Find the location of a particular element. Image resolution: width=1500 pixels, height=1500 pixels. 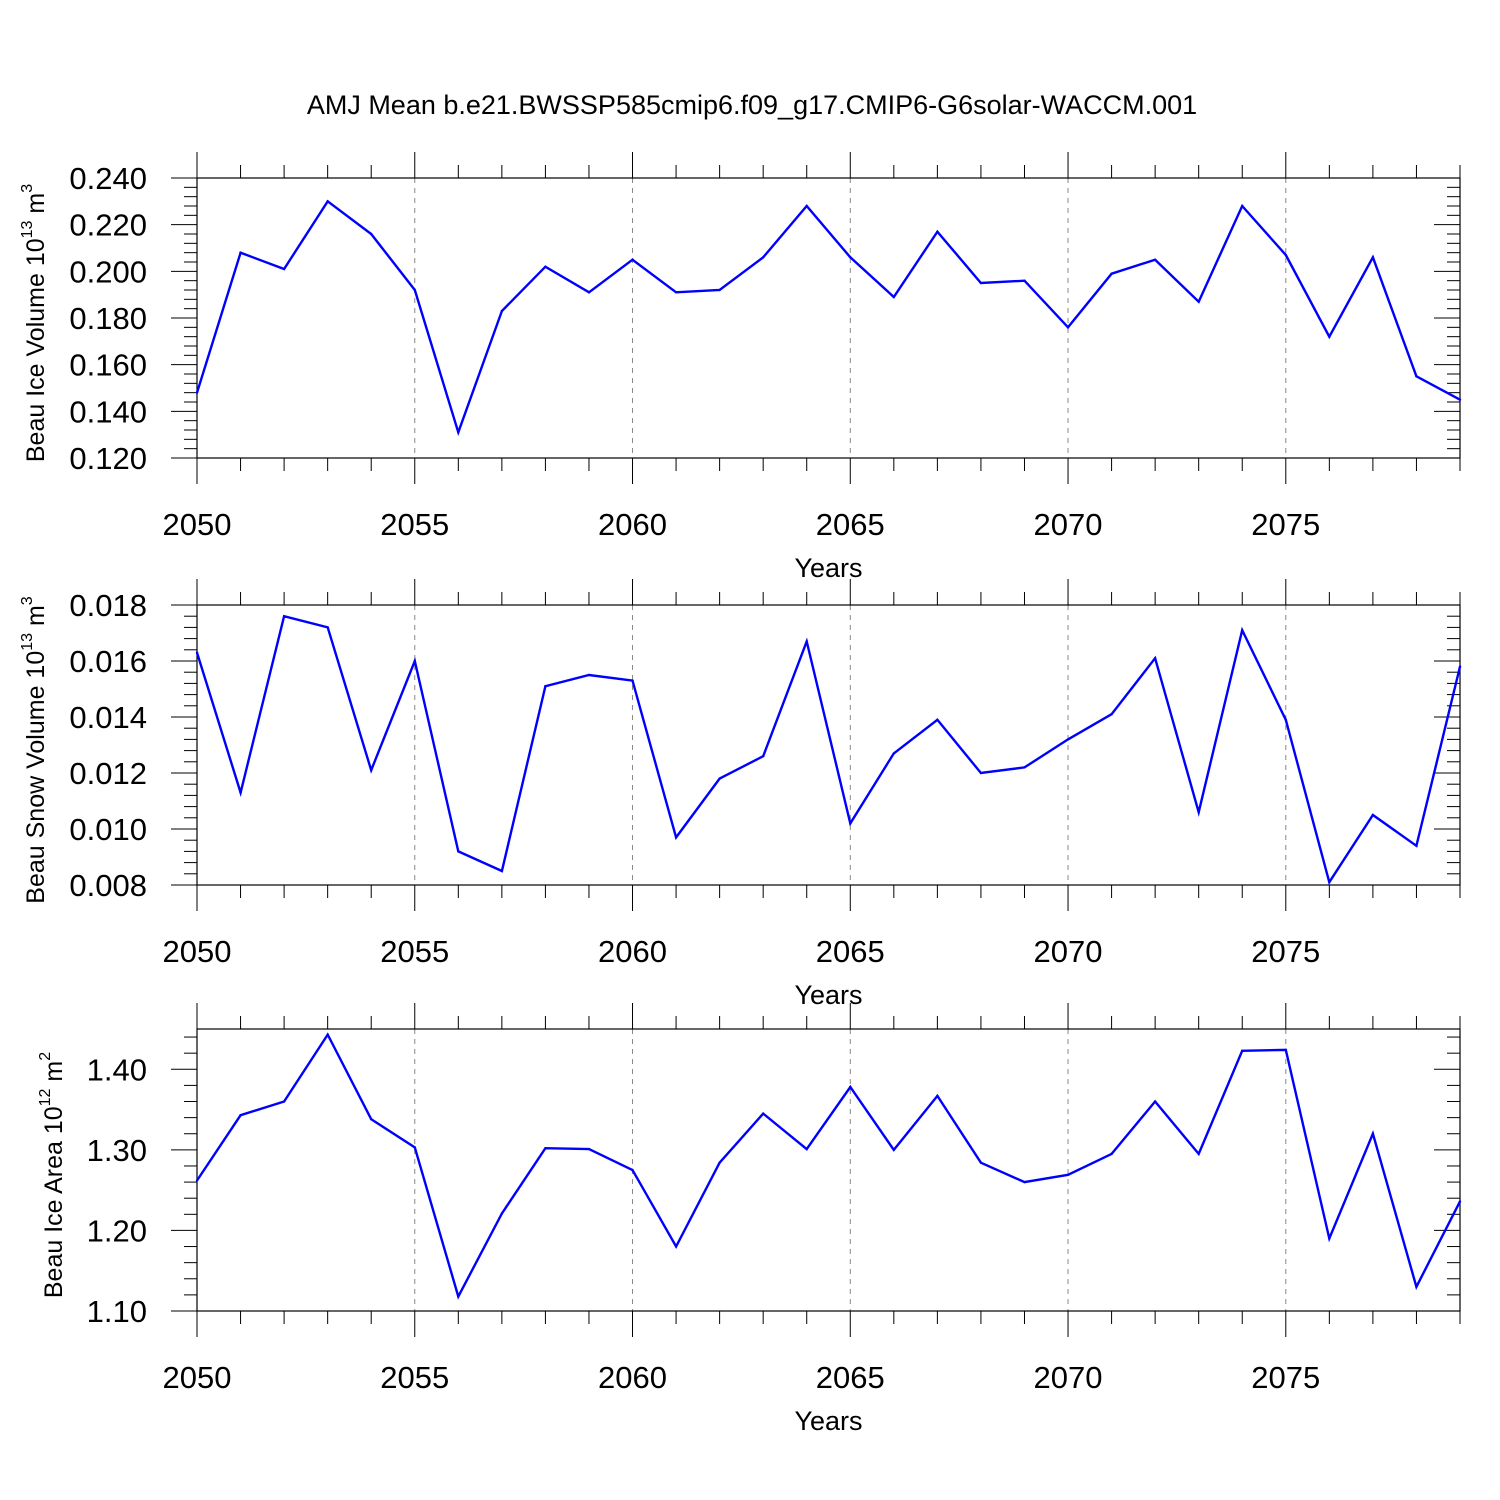

x-tick-label: 2070 is located at coordinates (1068, 951).